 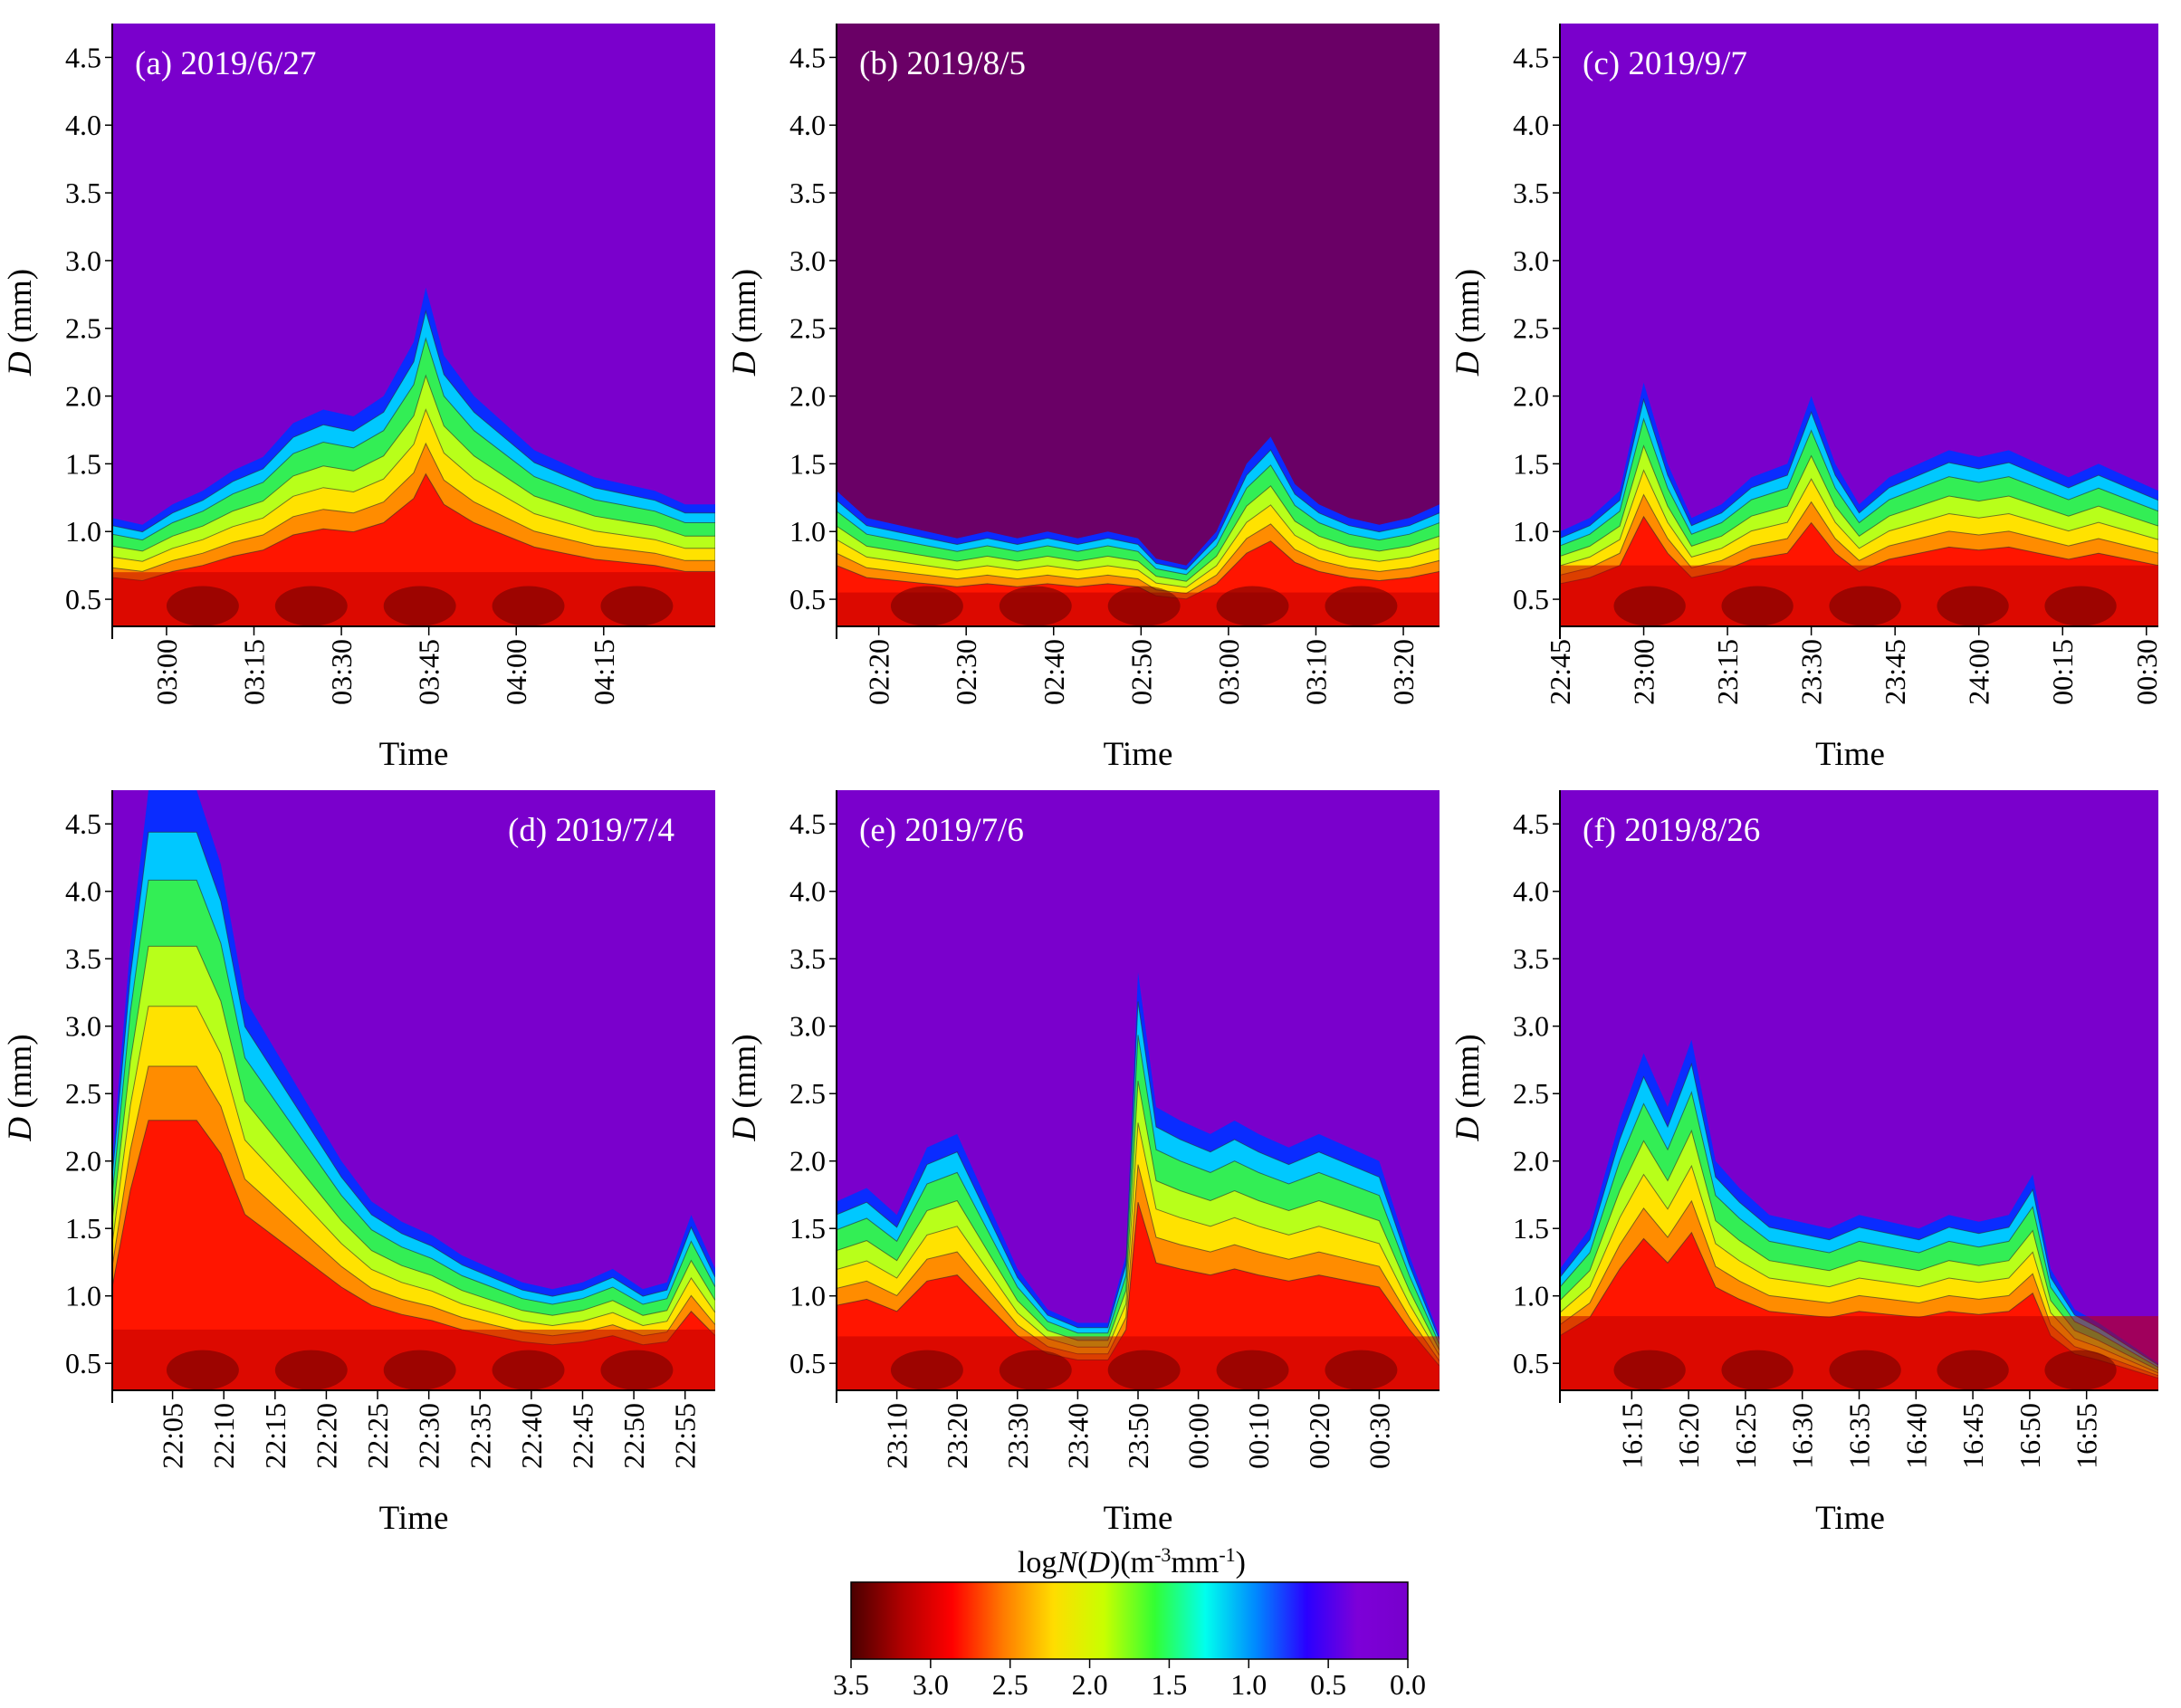 What do you see at coordinates (341, 672) in the screenshot?
I see `x-tick-label: 03:30` at bounding box center [341, 672].